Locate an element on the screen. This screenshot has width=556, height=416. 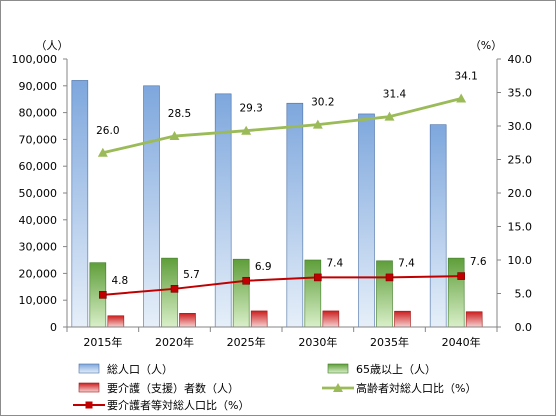
right-tick-label: 0.0 is located at coordinates (524, 327).